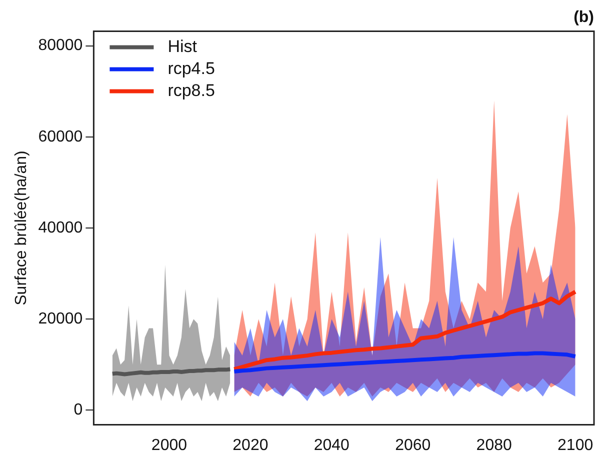 This screenshot has height=466, width=616. Describe the element at coordinates (584, 17) in the screenshot. I see `chart-title: (b)` at that location.